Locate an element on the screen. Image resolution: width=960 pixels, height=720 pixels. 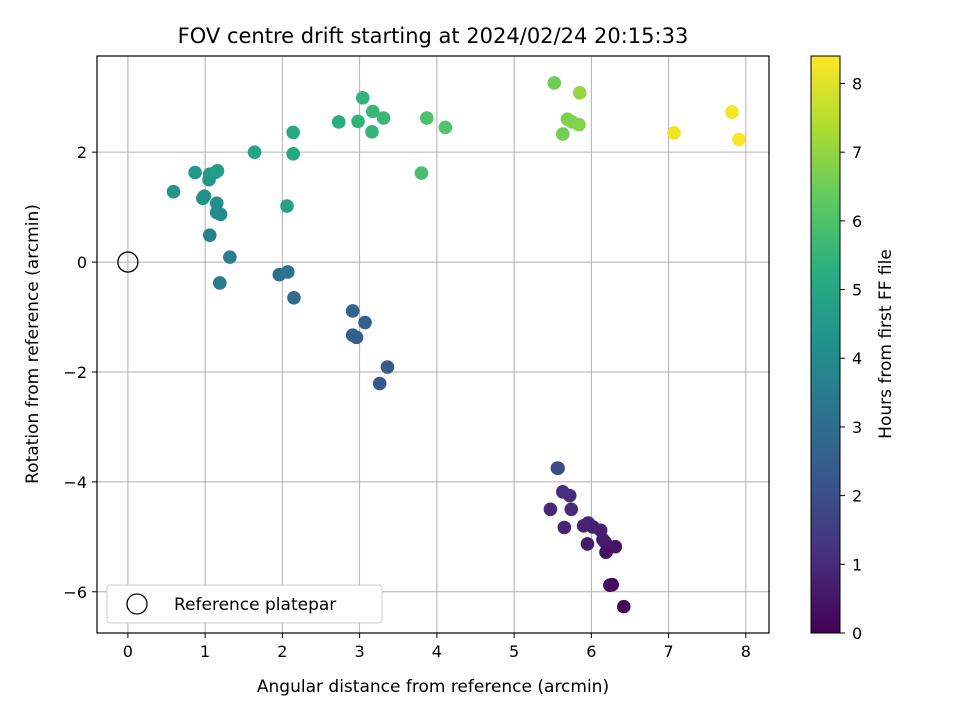
x-tick-label: 5 is located at coordinates (514, 651).